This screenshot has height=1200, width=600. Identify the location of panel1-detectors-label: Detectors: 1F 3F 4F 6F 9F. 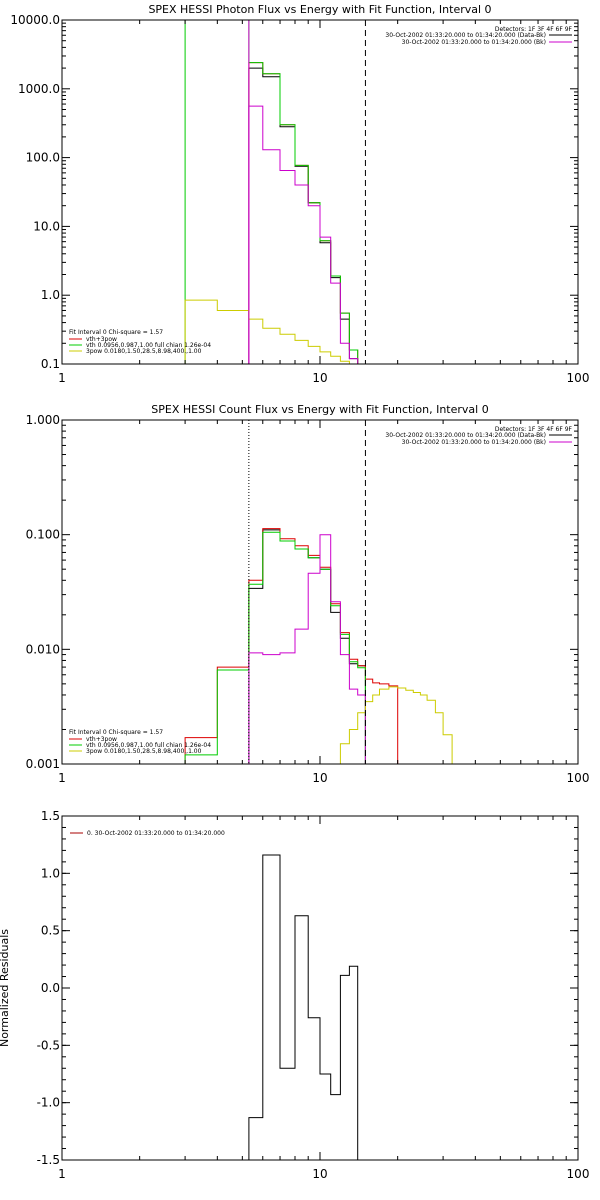
(534, 29).